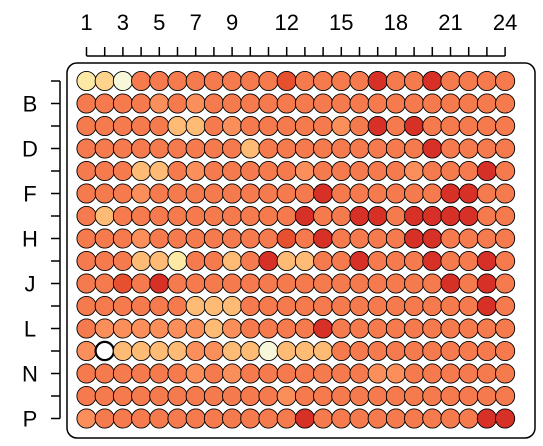 This screenshot has height=446, width=543. What do you see at coordinates (323, 216) in the screenshot?
I see `well-G14` at bounding box center [323, 216].